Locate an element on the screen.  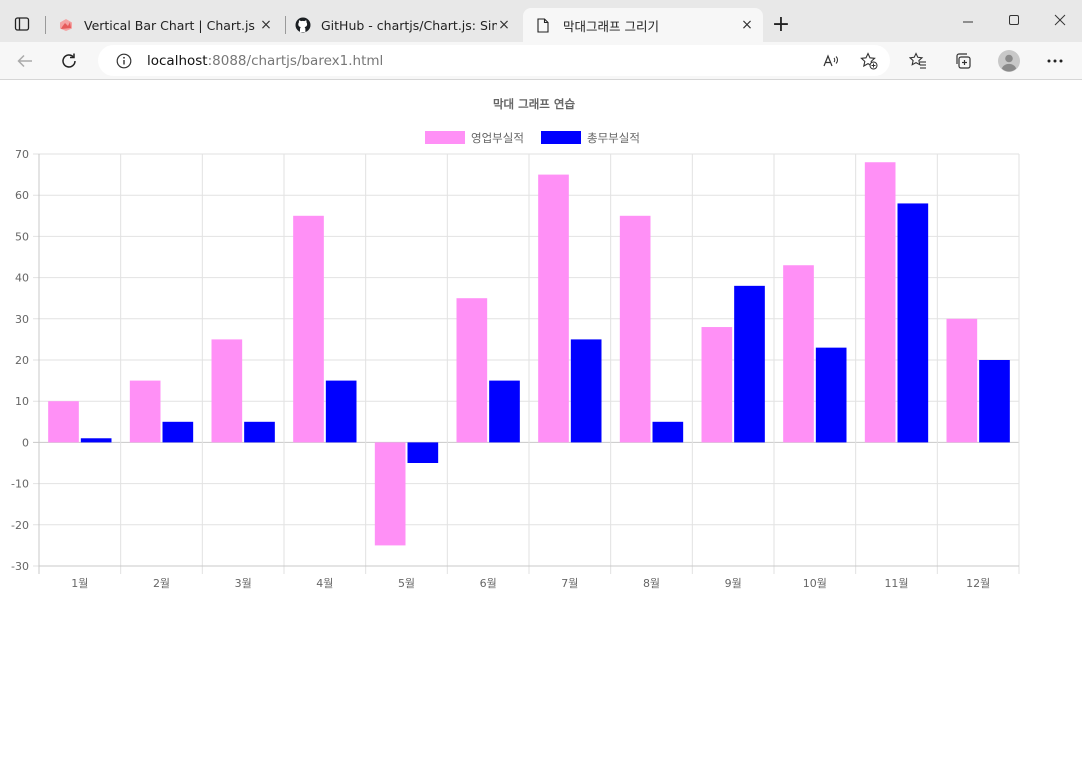
bar-1-2월 is located at coordinates (145, 411).